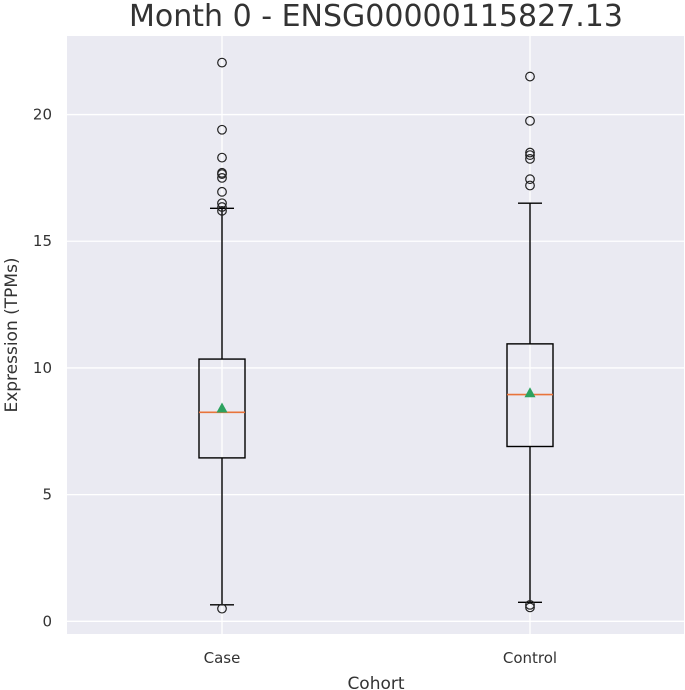 This screenshot has width=685, height=690. I want to click on x-axis-label: Cohort, so click(375, 682).